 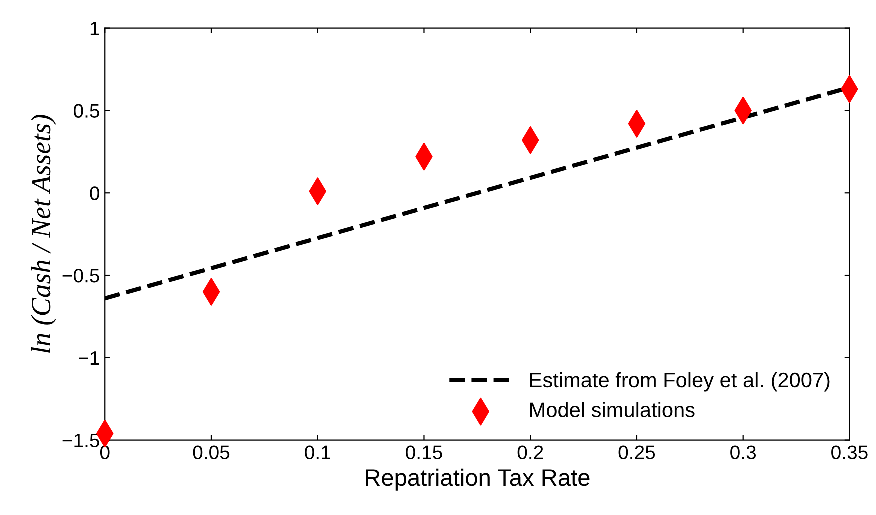 What do you see at coordinates (424, 453) in the screenshot?
I see `x-tick-label: 0.15` at bounding box center [424, 453].